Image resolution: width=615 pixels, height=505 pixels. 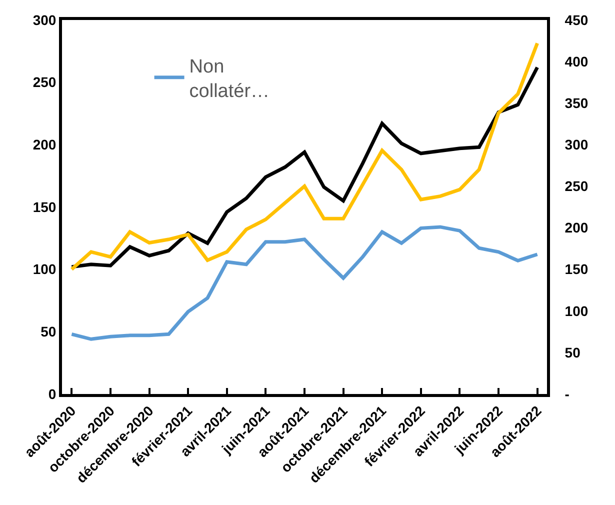 What do you see at coordinates (572, 352) in the screenshot?
I see `y2-tick-label: 50` at bounding box center [572, 352].